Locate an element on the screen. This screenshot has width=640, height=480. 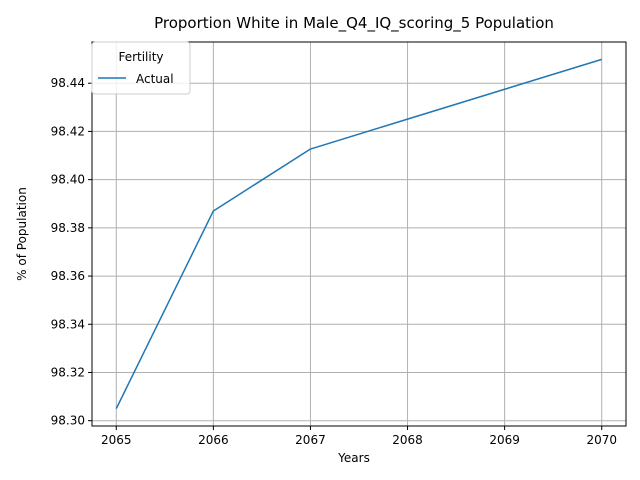
x-axis-label: Years is located at coordinates (353, 458).